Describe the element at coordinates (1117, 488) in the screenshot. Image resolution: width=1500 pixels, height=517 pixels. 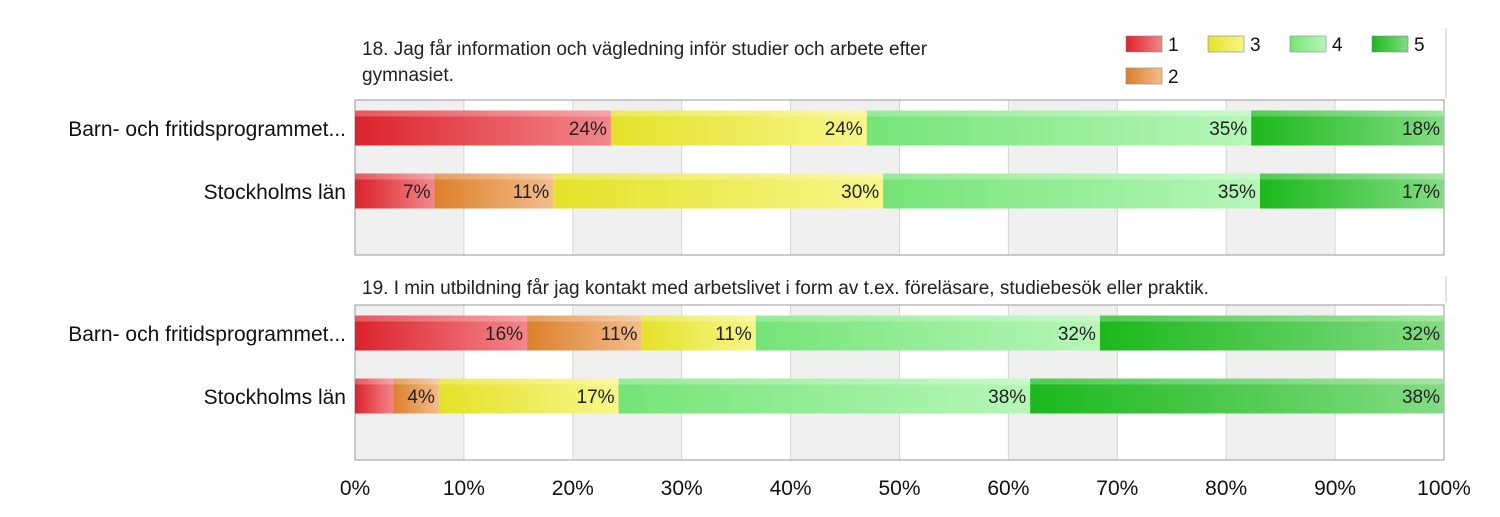
I see `x-tick-label: 70%` at that location.